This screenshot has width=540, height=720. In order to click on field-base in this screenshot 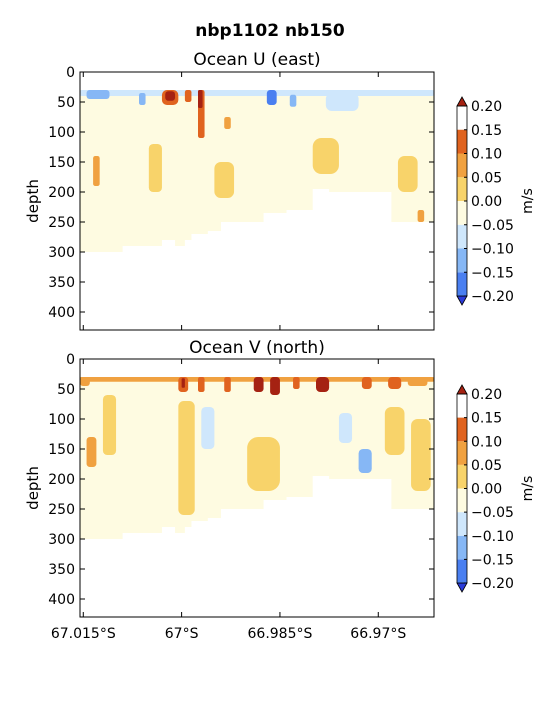, I will do `click(257, 171)`.